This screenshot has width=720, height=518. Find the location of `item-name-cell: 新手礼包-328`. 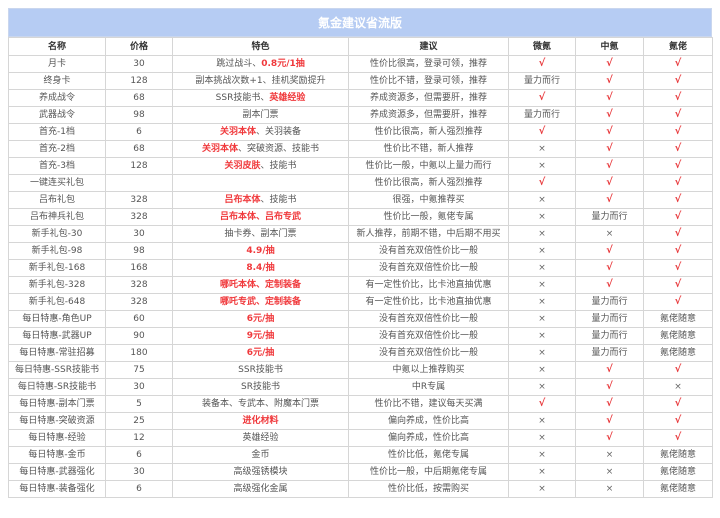

item-name-cell: 新手礼包-328 is located at coordinates (57, 285).